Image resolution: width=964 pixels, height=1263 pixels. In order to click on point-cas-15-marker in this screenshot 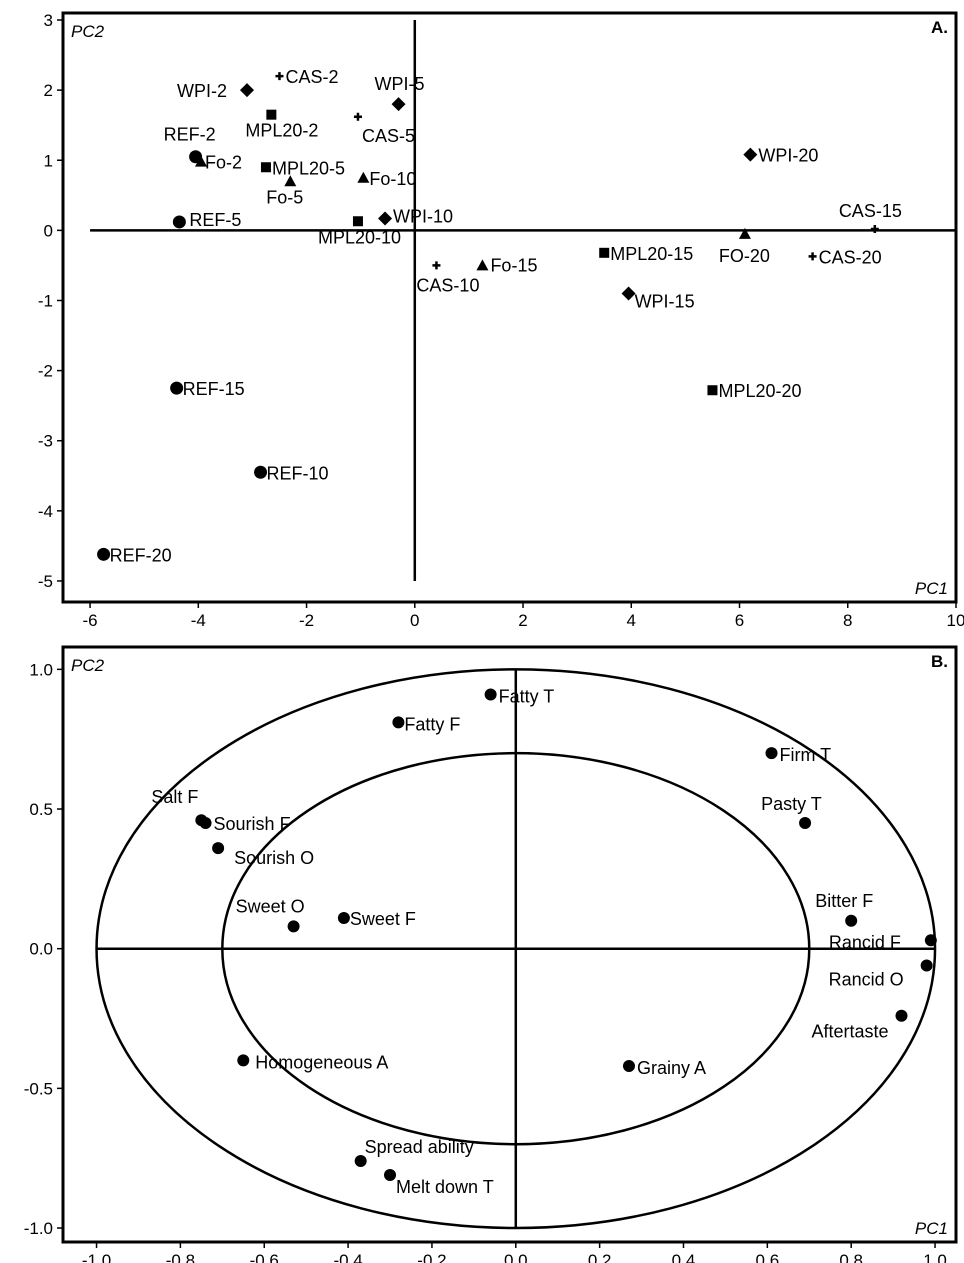, I will do `click(874, 228)`.